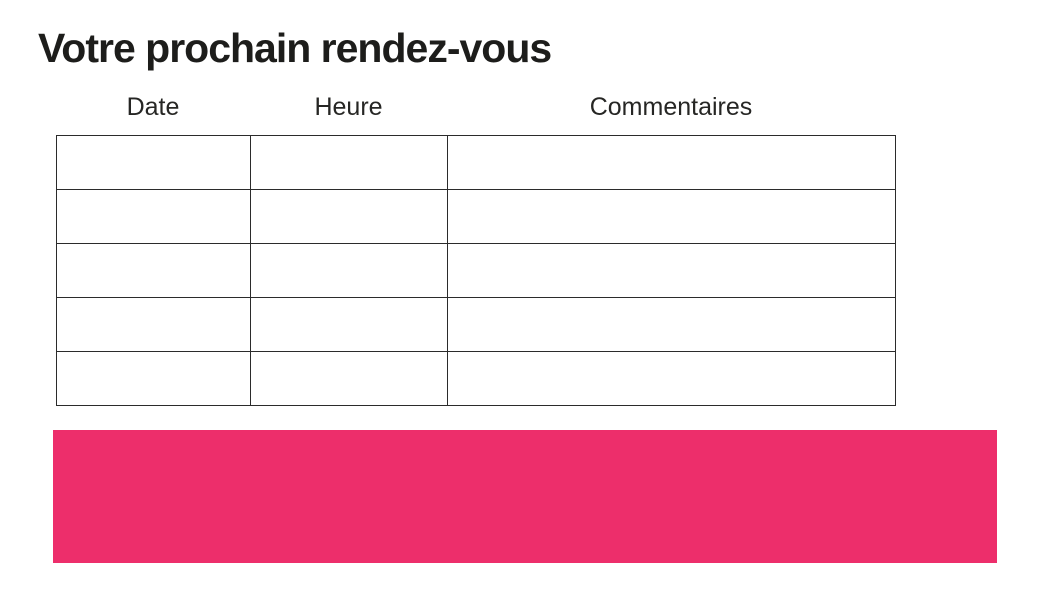 This screenshot has height=600, width=1050. Describe the element at coordinates (295, 48) in the screenshot. I see `page-title: Votre prochain rendez-vous` at that location.